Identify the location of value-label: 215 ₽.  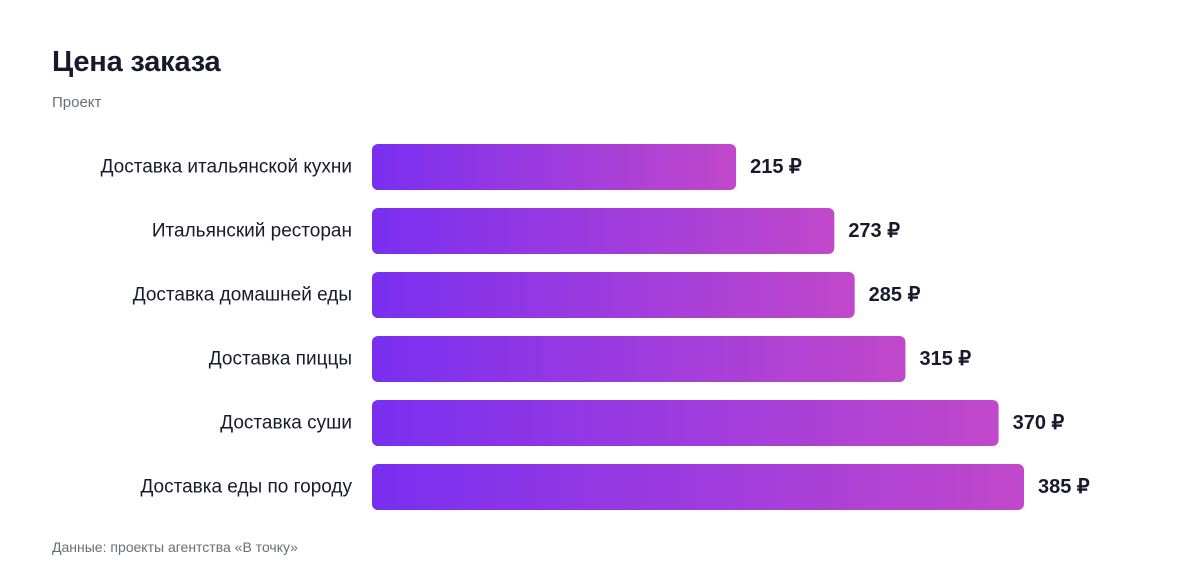
(776, 167).